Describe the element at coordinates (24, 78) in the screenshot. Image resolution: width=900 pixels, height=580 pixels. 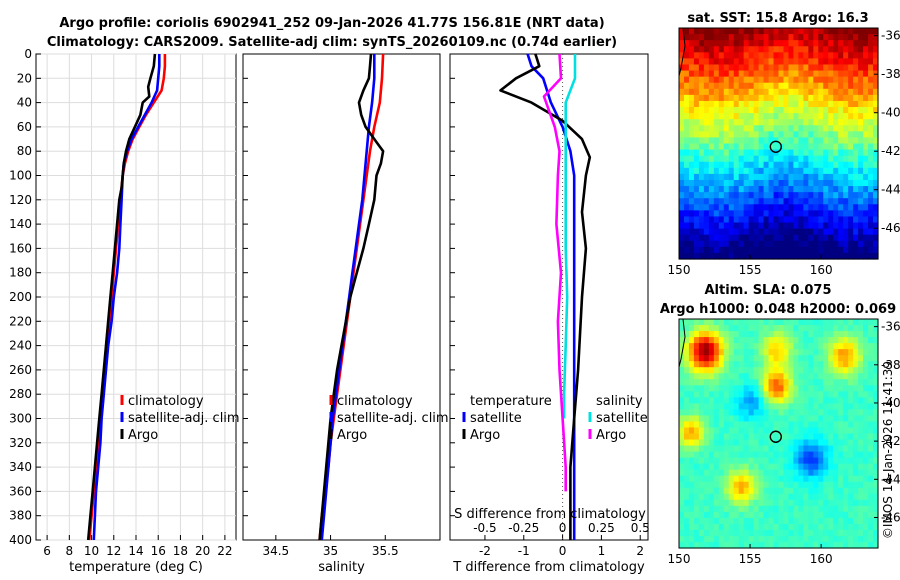
I see `y-tick-label: 20` at that location.